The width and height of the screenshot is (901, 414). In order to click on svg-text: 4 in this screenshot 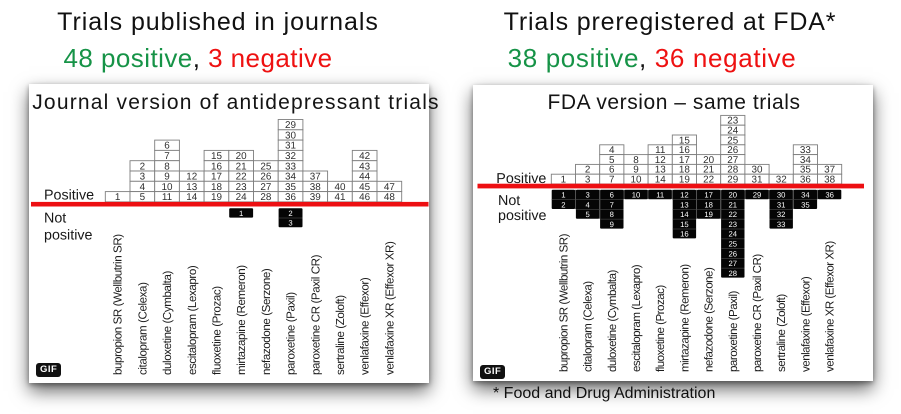, I will do `click(143, 187)`.